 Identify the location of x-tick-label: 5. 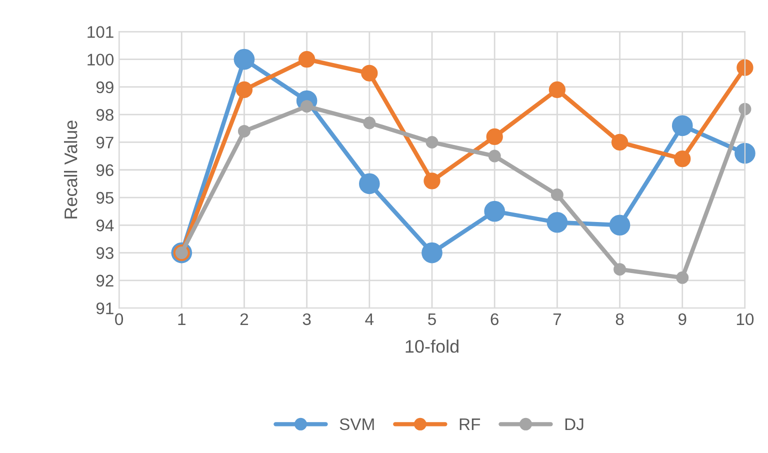
(432, 320).